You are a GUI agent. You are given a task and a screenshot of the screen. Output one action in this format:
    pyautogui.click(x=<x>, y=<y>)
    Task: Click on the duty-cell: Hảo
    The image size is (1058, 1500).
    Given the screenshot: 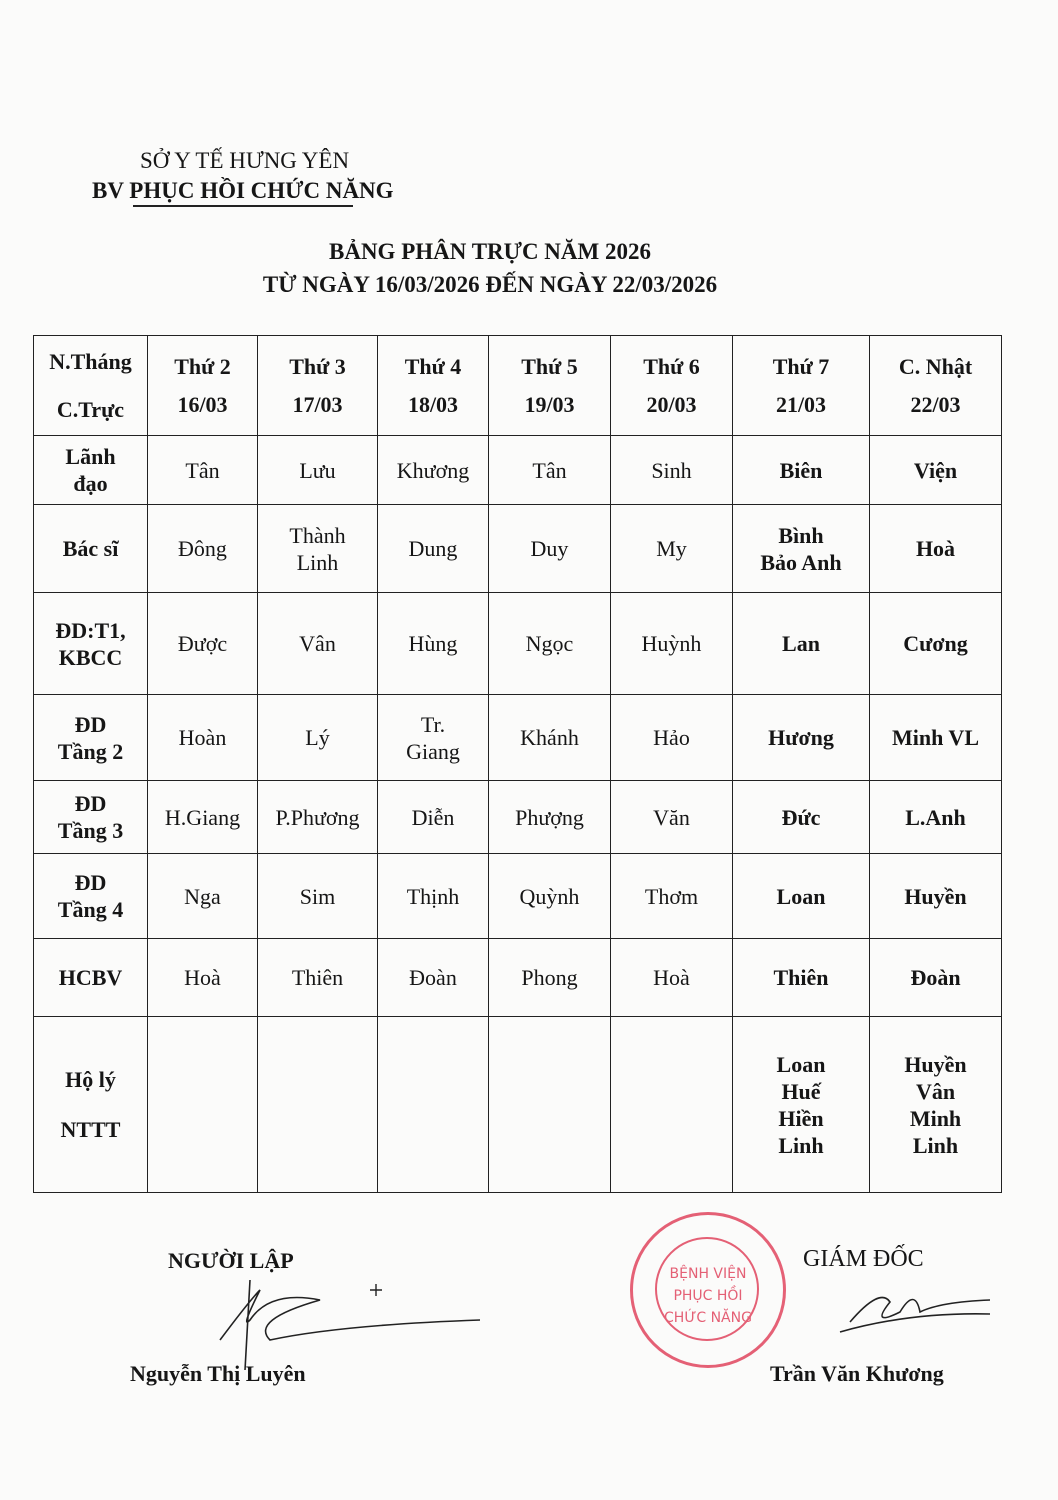 What is the action you would take?
    pyautogui.click(x=671, y=737)
    